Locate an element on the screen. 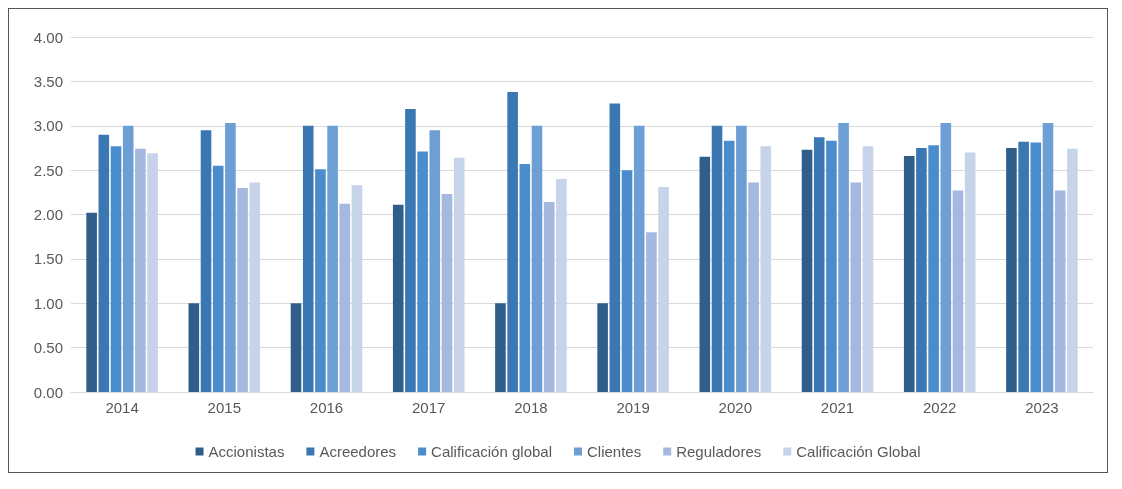 This screenshot has height=489, width=1122. y-tick-label: 0.00 is located at coordinates (48, 392).